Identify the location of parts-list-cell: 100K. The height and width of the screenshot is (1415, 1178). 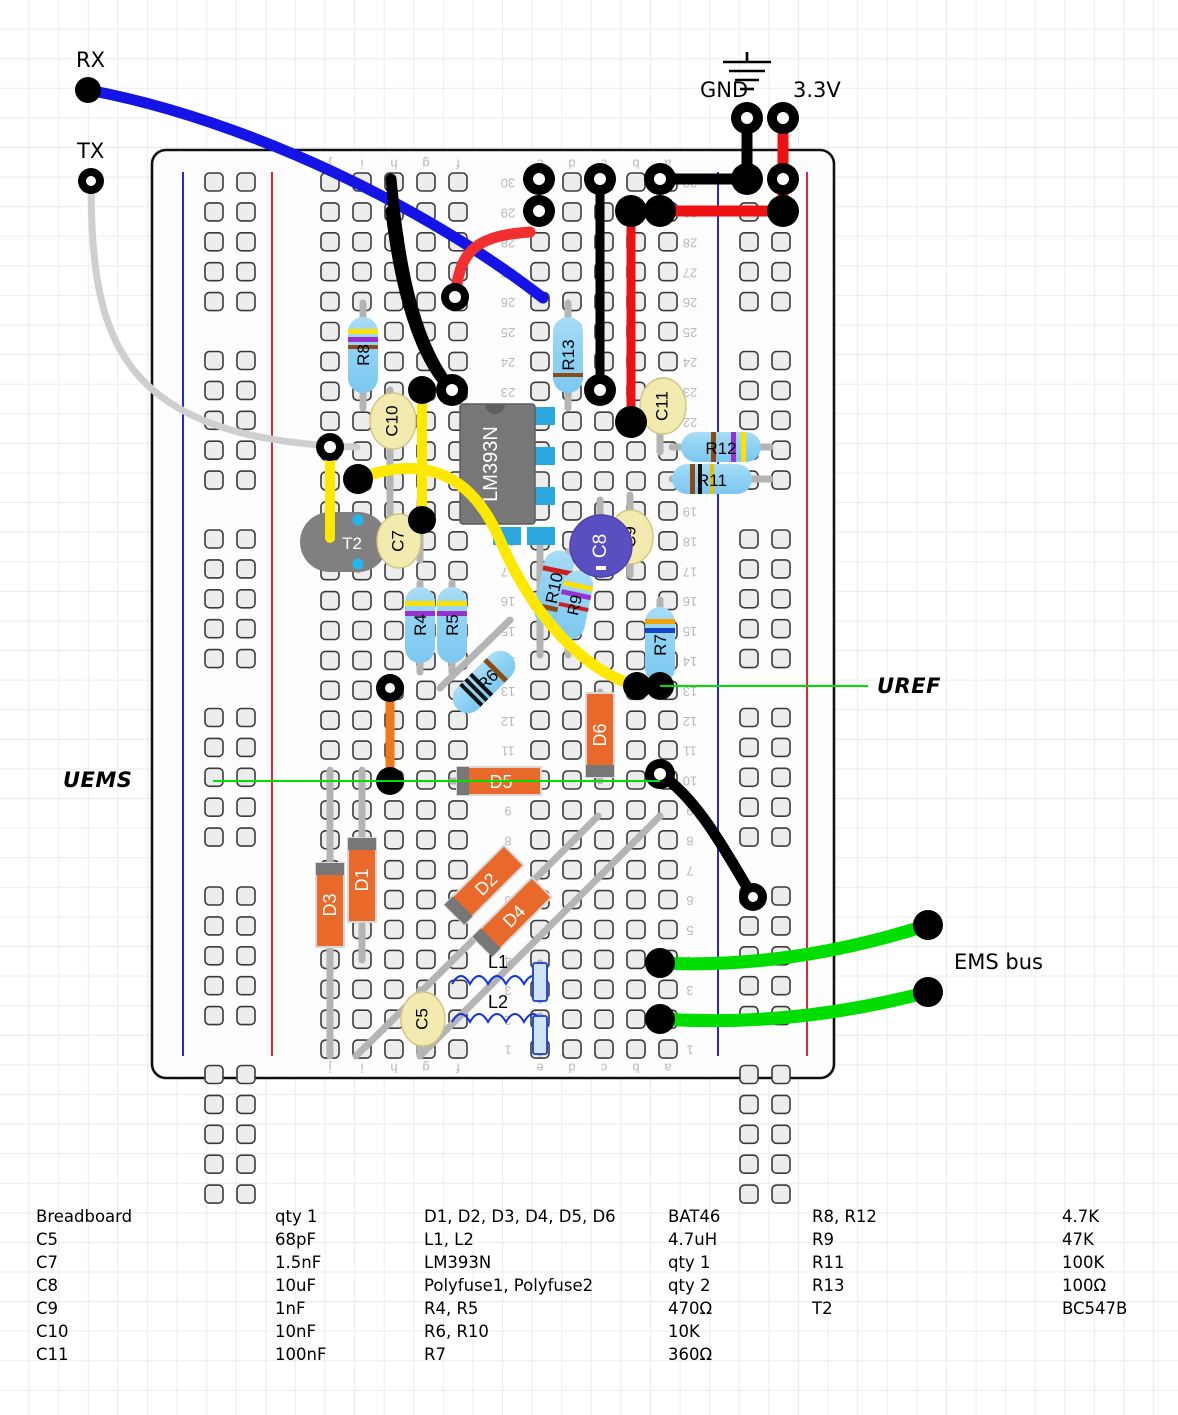
(1083, 1262).